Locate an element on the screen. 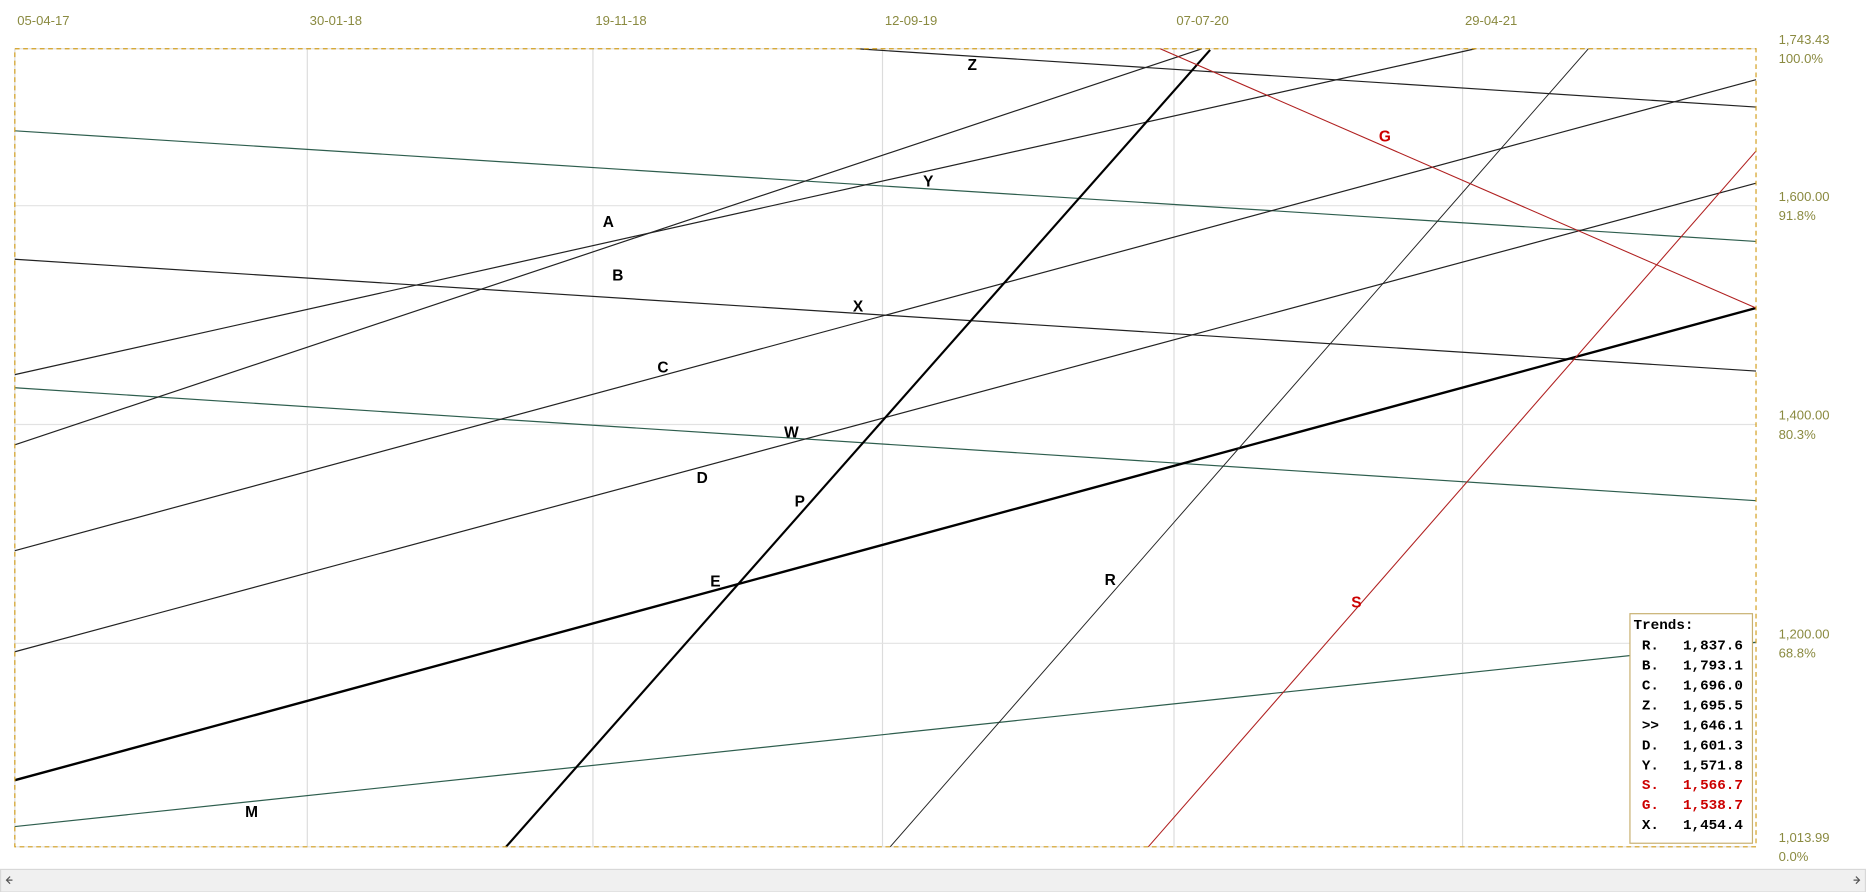 The width and height of the screenshot is (1866, 892). y-percent-label: 0.0% is located at coordinates (1794, 856).